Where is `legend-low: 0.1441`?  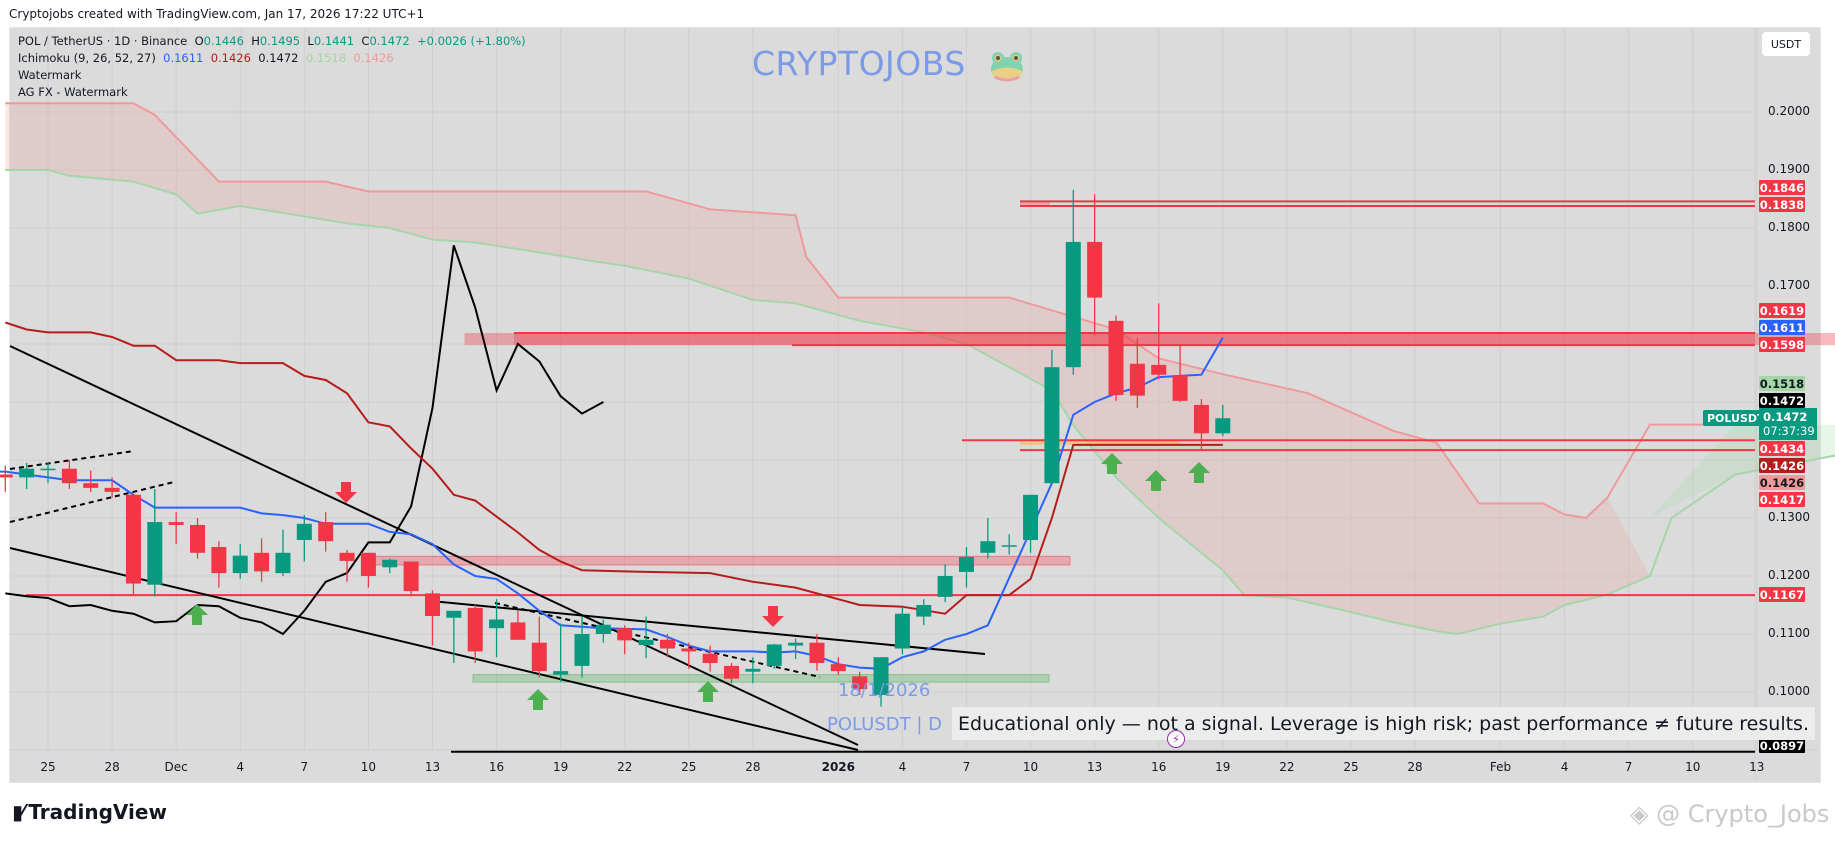
legend-low: 0.1441 is located at coordinates (334, 41).